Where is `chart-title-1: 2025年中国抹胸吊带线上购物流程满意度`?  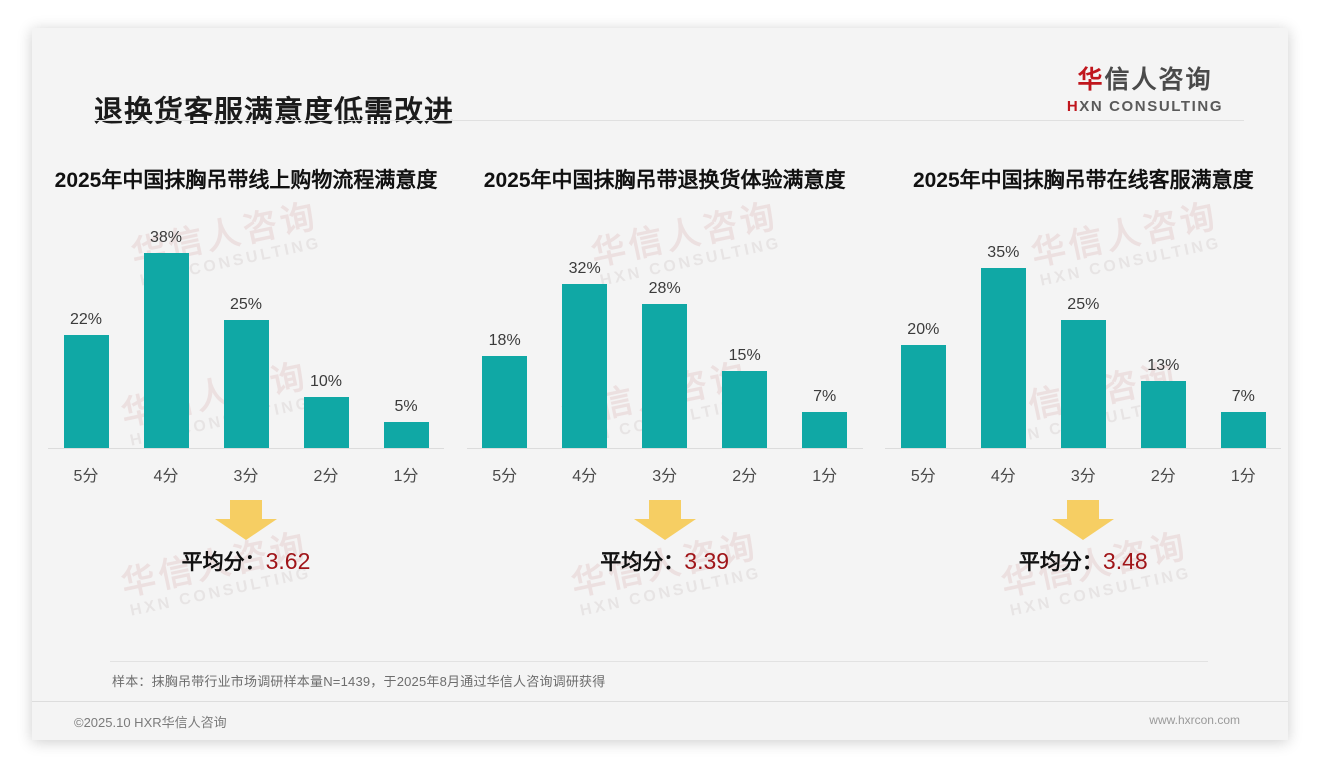 chart-title-1: 2025年中国抹胸吊带线上购物流程满意度 is located at coordinates (246, 180).